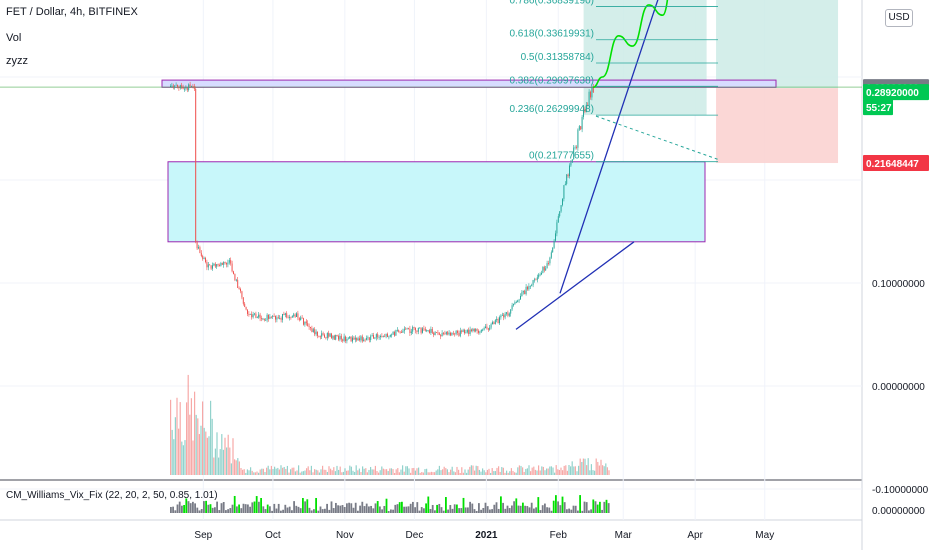 The width and height of the screenshot is (932, 550). Describe the element at coordinates (17, 61) in the screenshot. I see `zyzz-legend: zyzz` at that location.